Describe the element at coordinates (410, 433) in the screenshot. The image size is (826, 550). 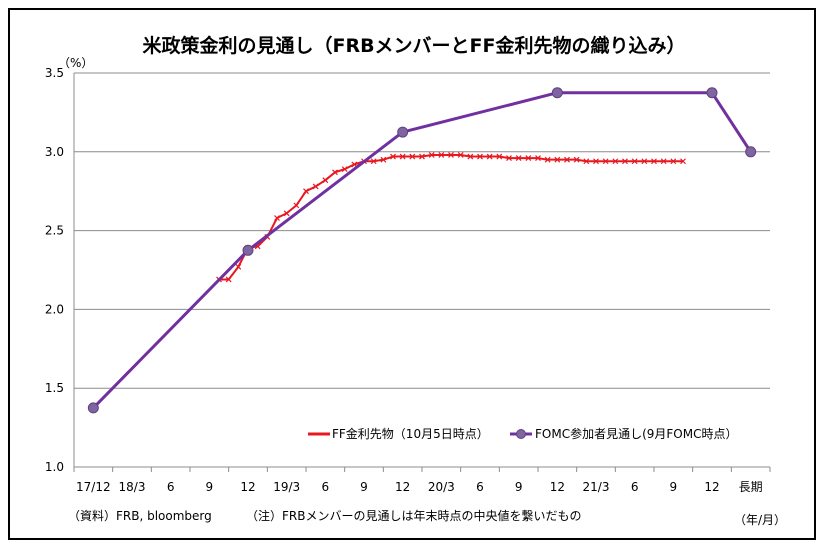
I see `legend-label-ff-futures: FF金利先物（10月5日時点）` at that location.